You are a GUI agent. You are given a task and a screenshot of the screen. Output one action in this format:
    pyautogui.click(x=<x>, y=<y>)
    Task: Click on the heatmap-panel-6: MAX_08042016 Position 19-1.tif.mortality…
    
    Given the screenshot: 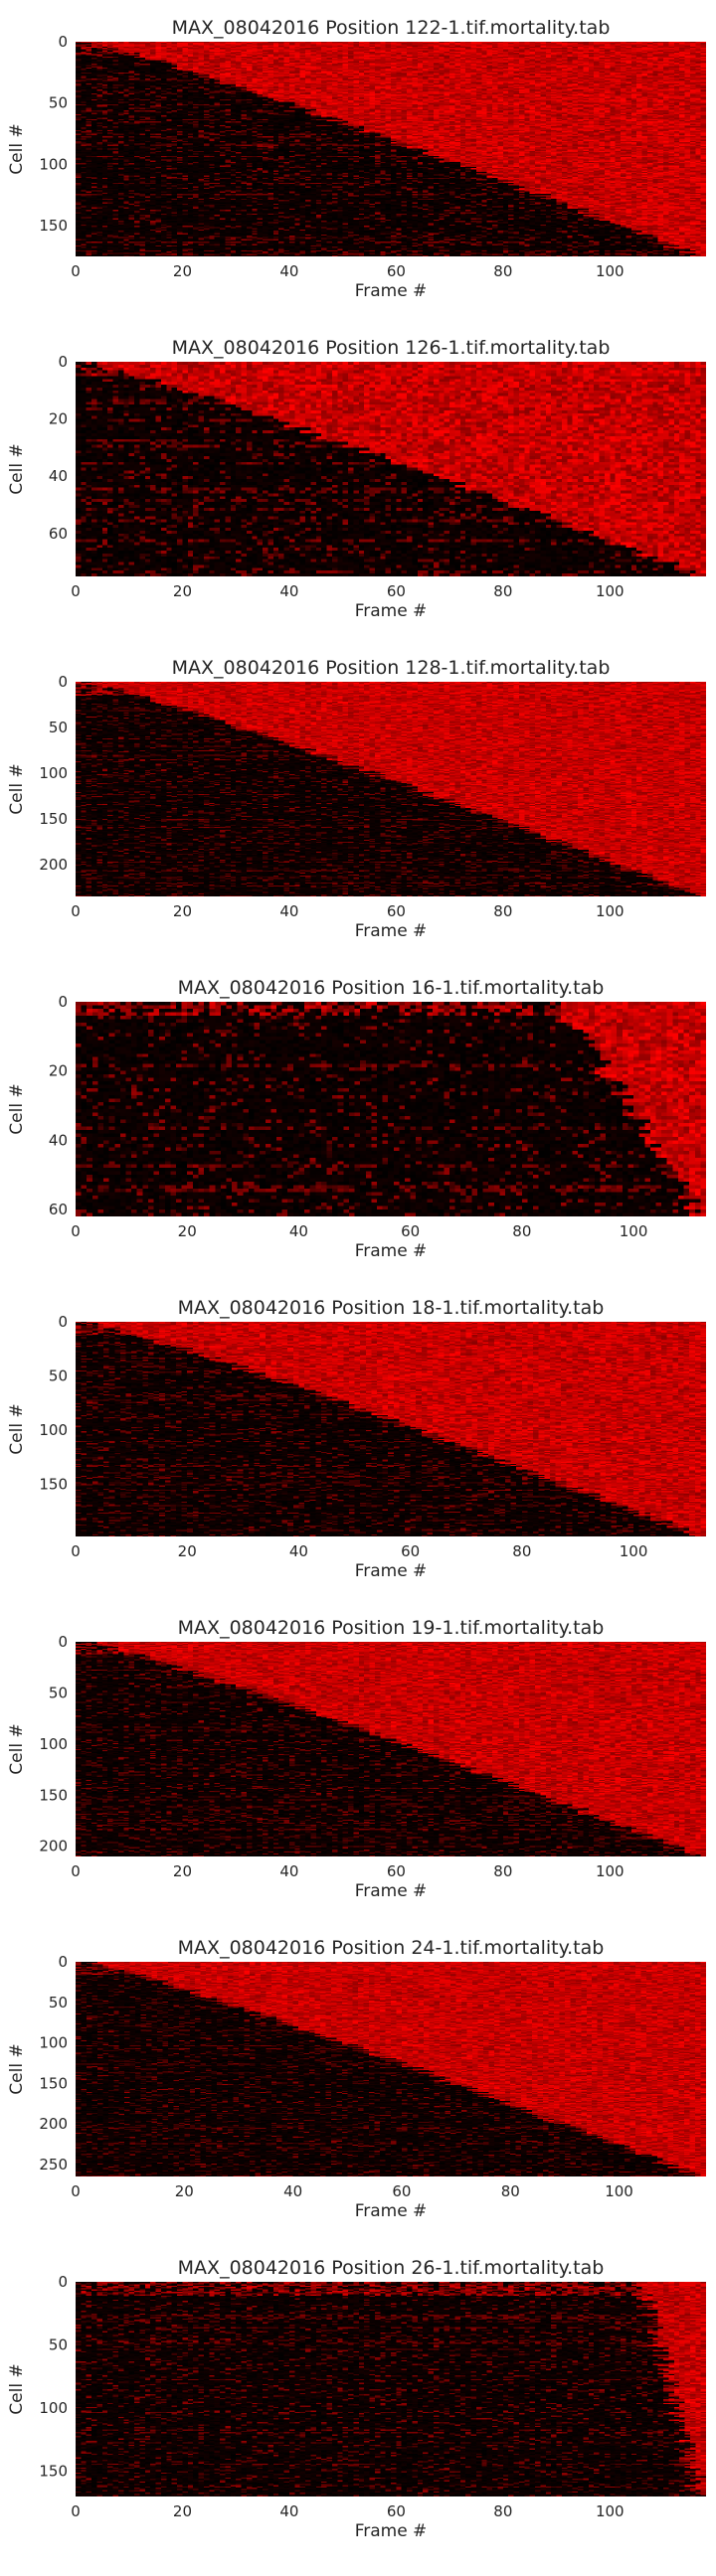 What is the action you would take?
    pyautogui.click(x=356, y=1759)
    